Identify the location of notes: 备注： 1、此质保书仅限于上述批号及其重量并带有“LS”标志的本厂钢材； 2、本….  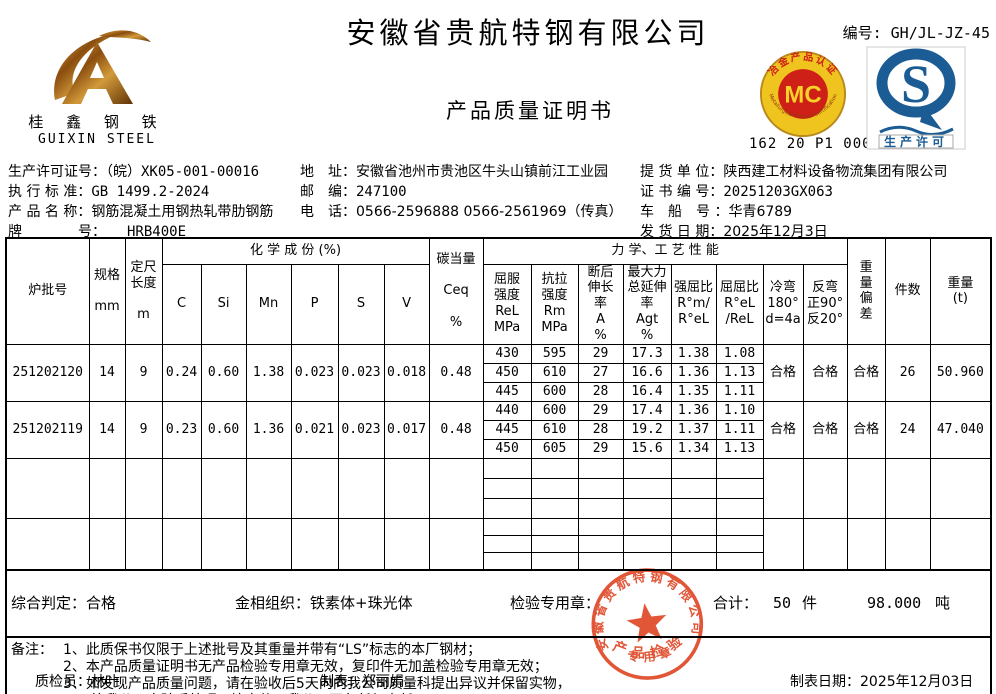
(498, 668).